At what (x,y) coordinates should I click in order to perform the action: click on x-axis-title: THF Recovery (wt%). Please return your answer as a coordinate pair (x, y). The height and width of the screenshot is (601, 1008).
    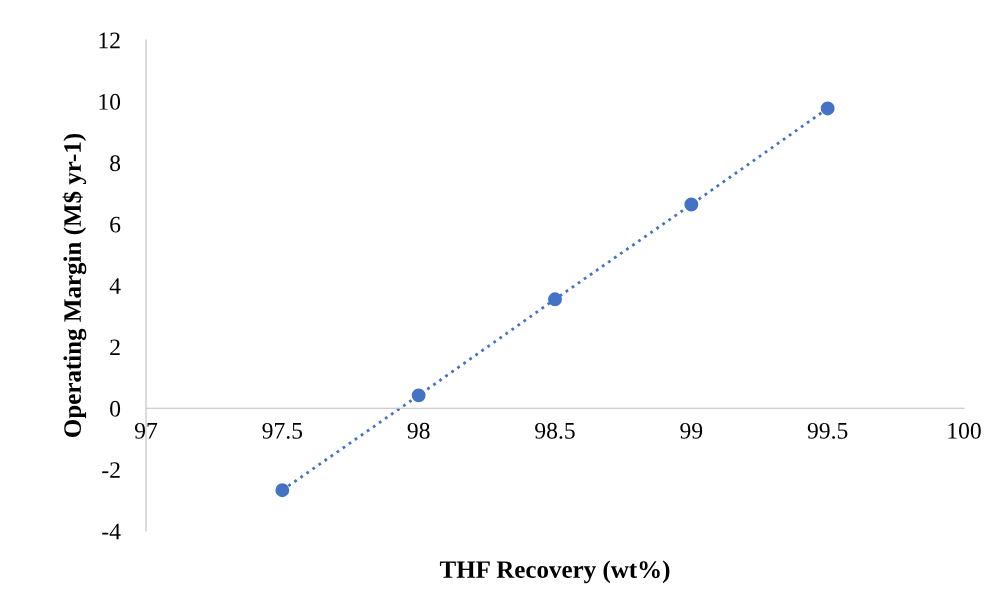
    Looking at the image, I should click on (554, 572).